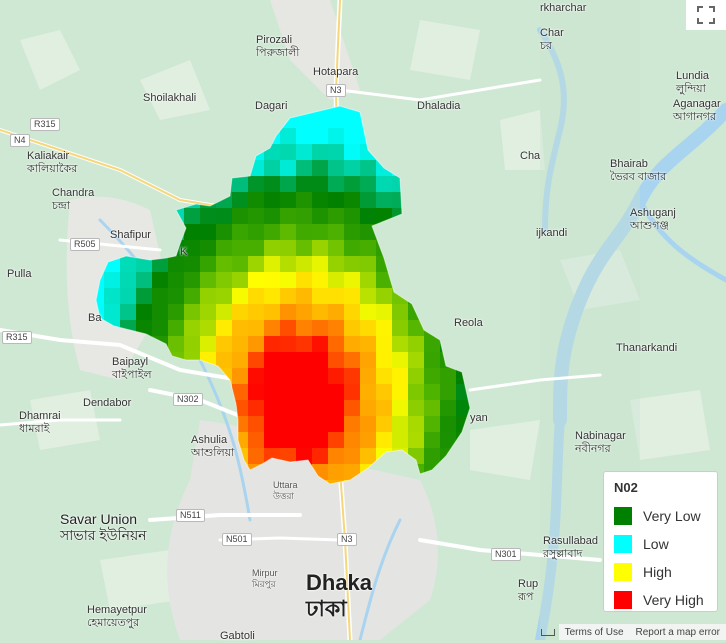 The height and width of the screenshot is (643, 726). I want to click on place-k: K, so click(184, 252).